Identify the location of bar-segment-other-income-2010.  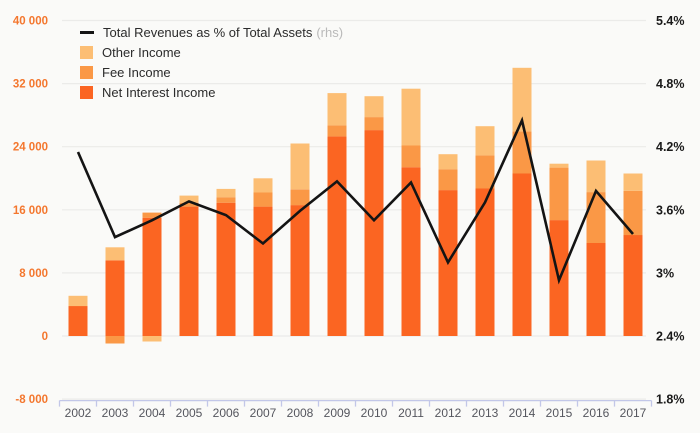
(374, 107).